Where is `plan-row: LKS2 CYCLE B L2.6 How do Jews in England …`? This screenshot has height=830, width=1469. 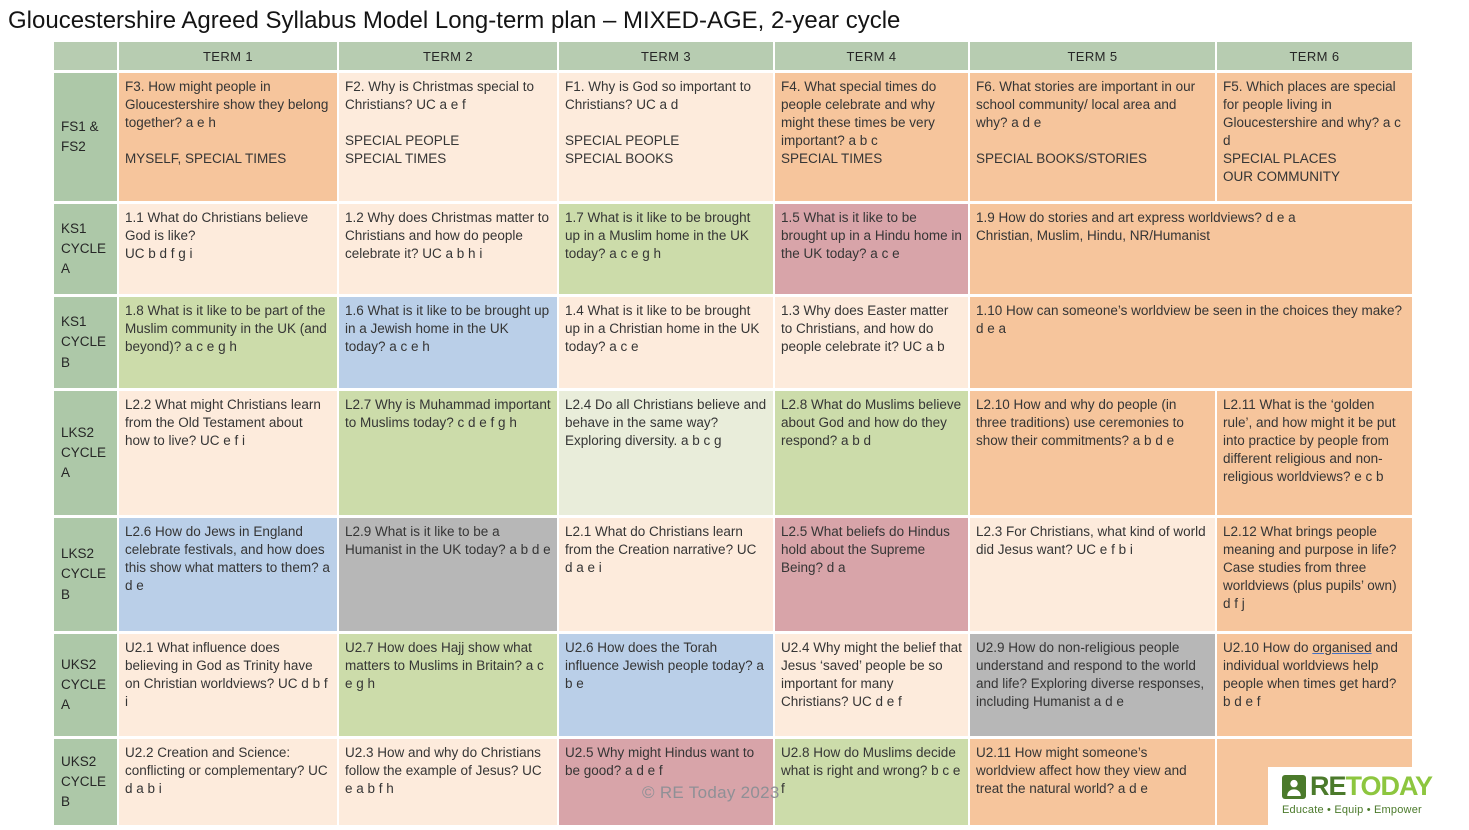
plan-row: LKS2 CYCLE B L2.6 How do Jews in England … is located at coordinates (733, 574).